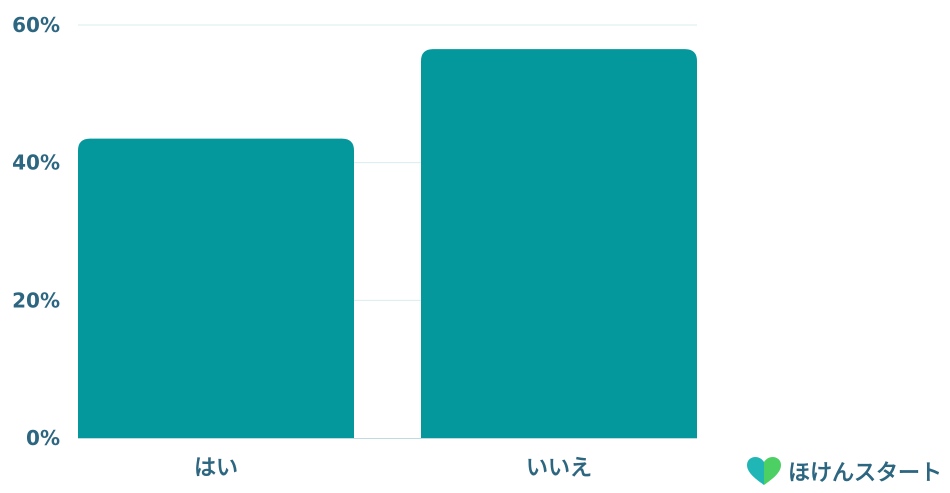 The height and width of the screenshot is (493, 950). Describe the element at coordinates (36, 300) in the screenshot. I see `y-tick-label: 20%` at that location.